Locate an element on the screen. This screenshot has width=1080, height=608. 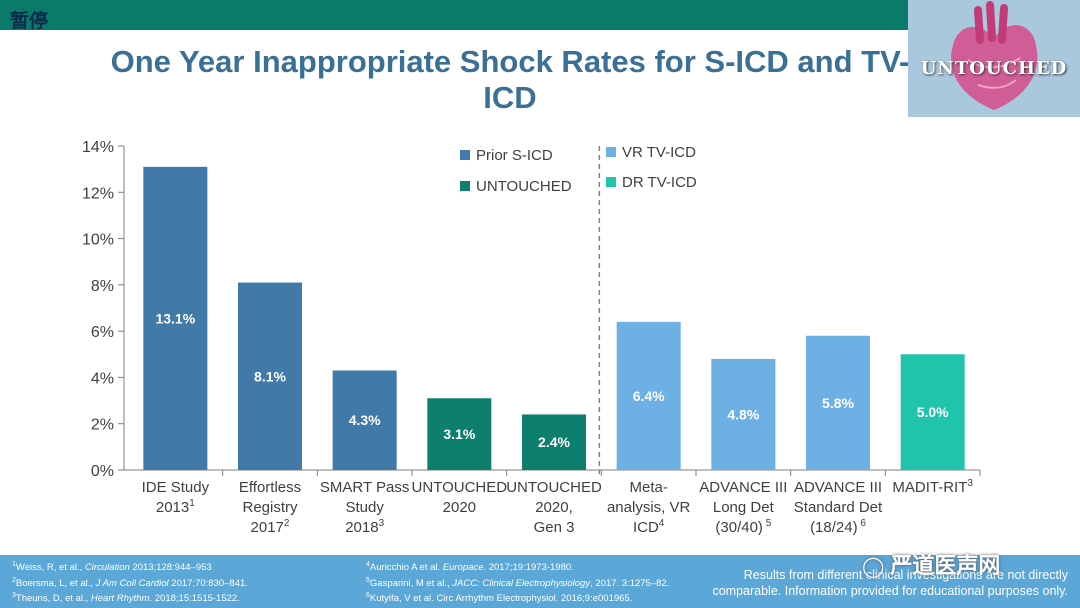
y-tick-label: 4% is located at coordinates (102, 378).